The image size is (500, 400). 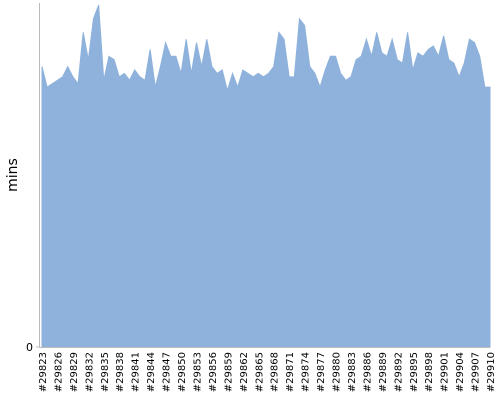 What do you see at coordinates (429, 372) in the screenshot?
I see `x-tick-label: #29898` at bounding box center [429, 372].